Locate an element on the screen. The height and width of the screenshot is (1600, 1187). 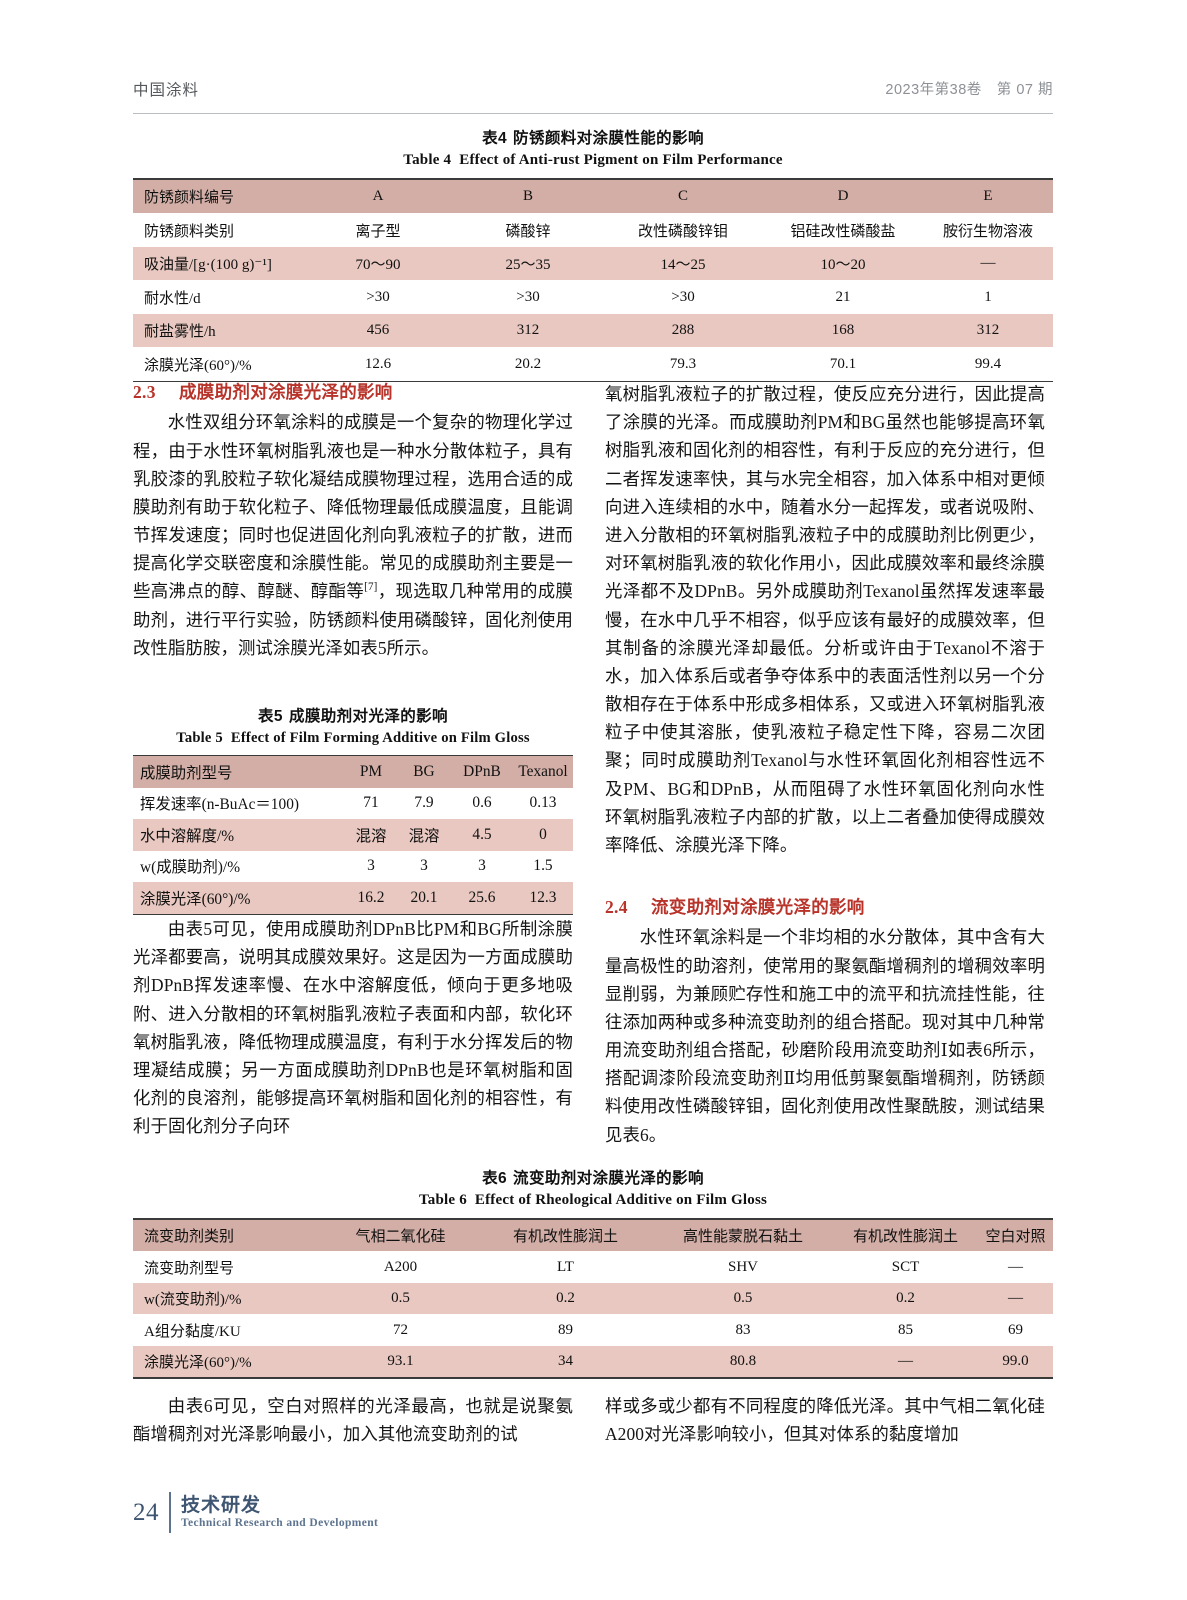
cell: 7.9 is located at coordinates (424, 803).